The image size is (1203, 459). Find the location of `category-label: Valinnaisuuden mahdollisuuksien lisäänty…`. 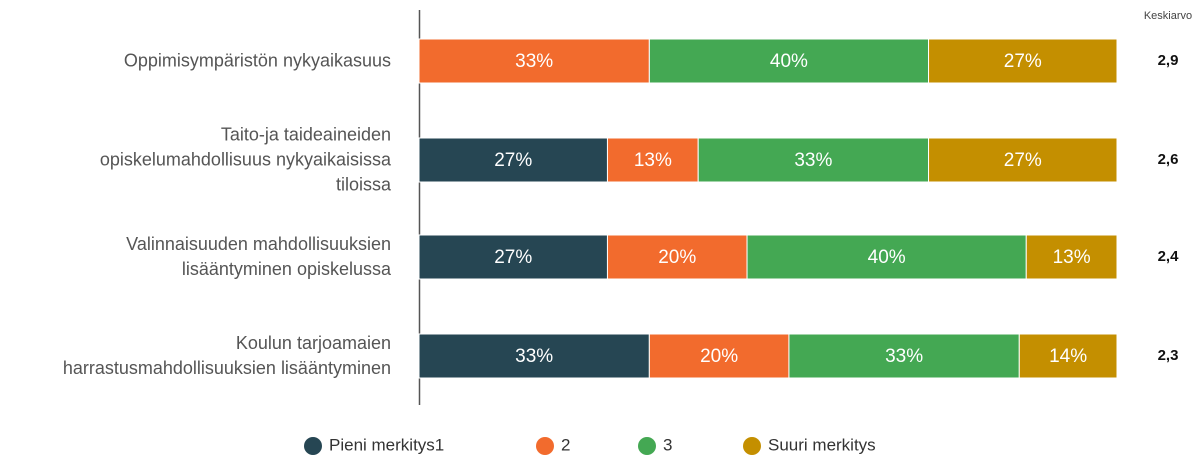

category-label: Valinnaisuuden mahdollisuuksien lisäänty… is located at coordinates (258, 256).